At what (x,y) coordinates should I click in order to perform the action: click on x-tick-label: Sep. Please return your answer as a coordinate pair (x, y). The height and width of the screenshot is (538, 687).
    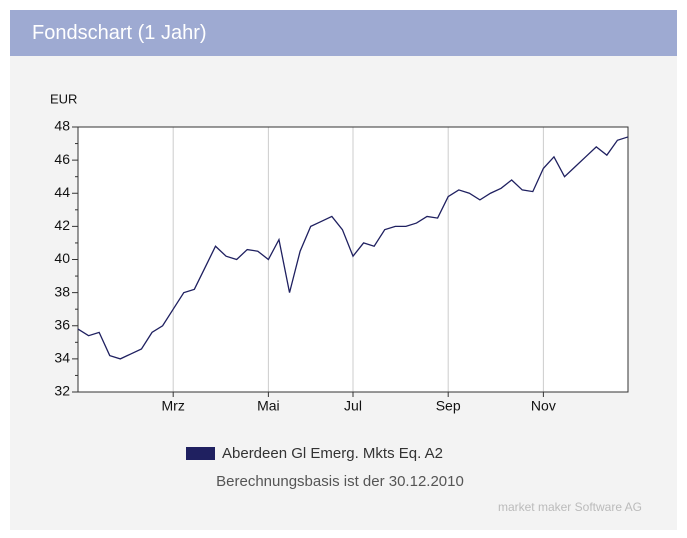
    Looking at the image, I should click on (448, 406).